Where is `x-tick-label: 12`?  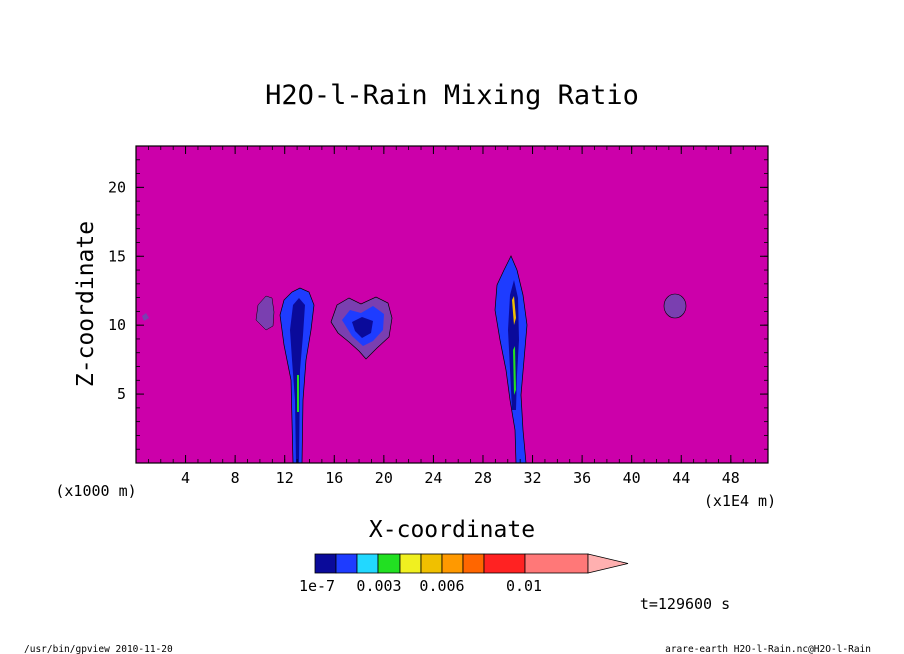 x-tick-label: 12 is located at coordinates (285, 478).